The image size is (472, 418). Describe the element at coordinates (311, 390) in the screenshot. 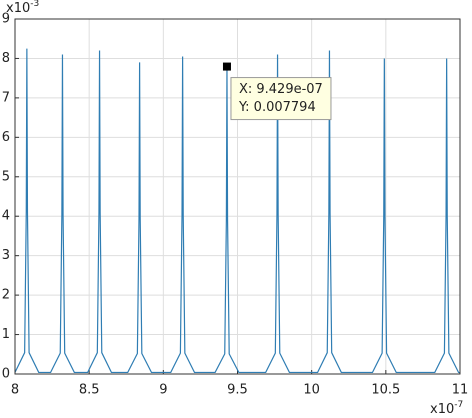

I see `x-tick-label: 10` at that location.